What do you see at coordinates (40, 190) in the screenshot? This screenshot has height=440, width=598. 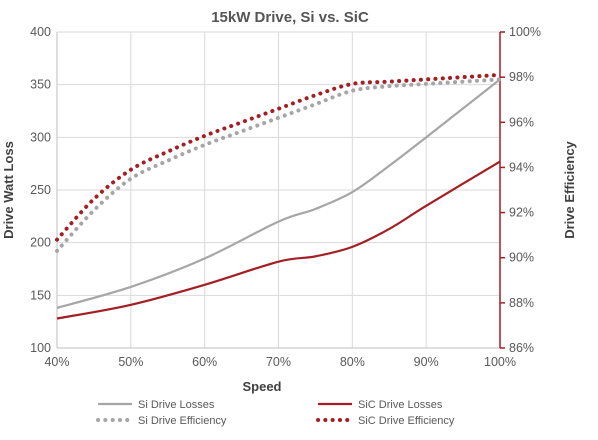 I see `y-tick-label: 250` at bounding box center [40, 190].